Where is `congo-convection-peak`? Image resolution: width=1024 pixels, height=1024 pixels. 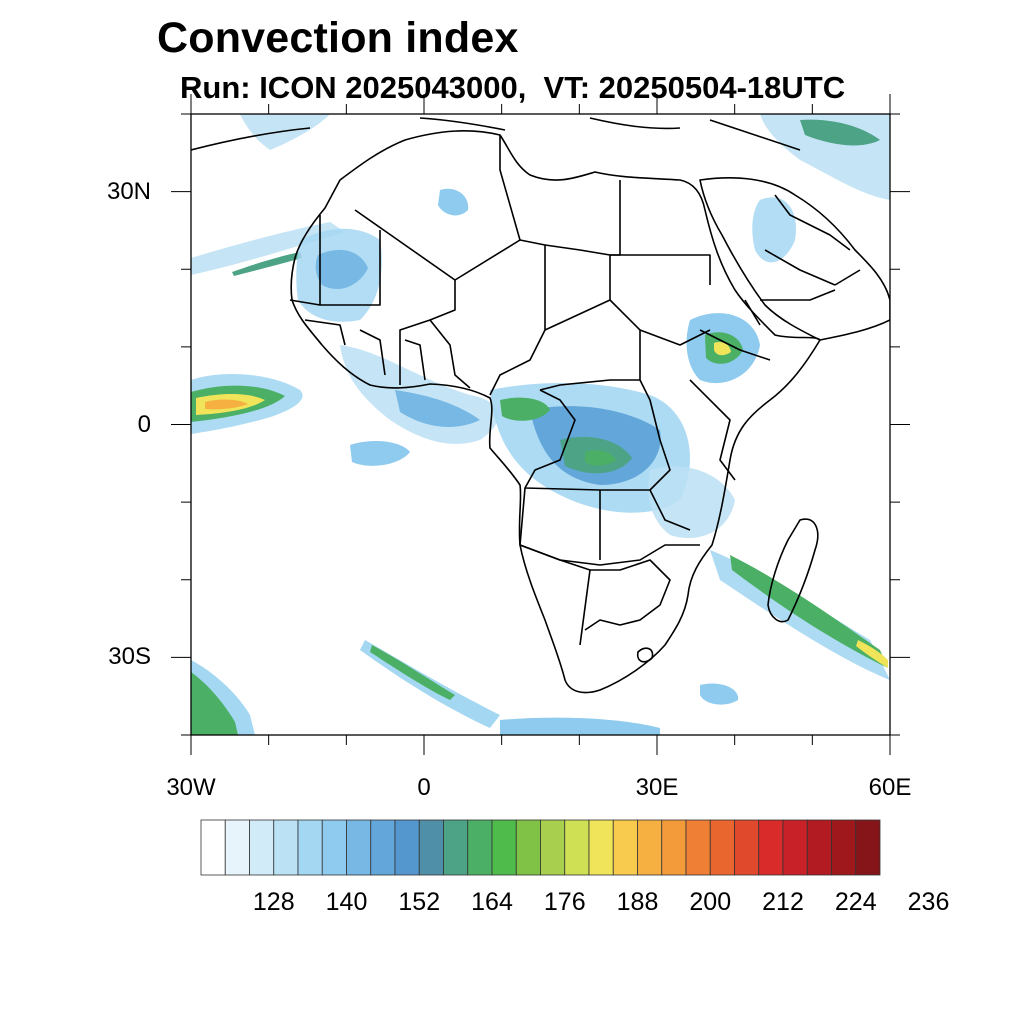
congo-convection-peak is located at coordinates (600, 458).